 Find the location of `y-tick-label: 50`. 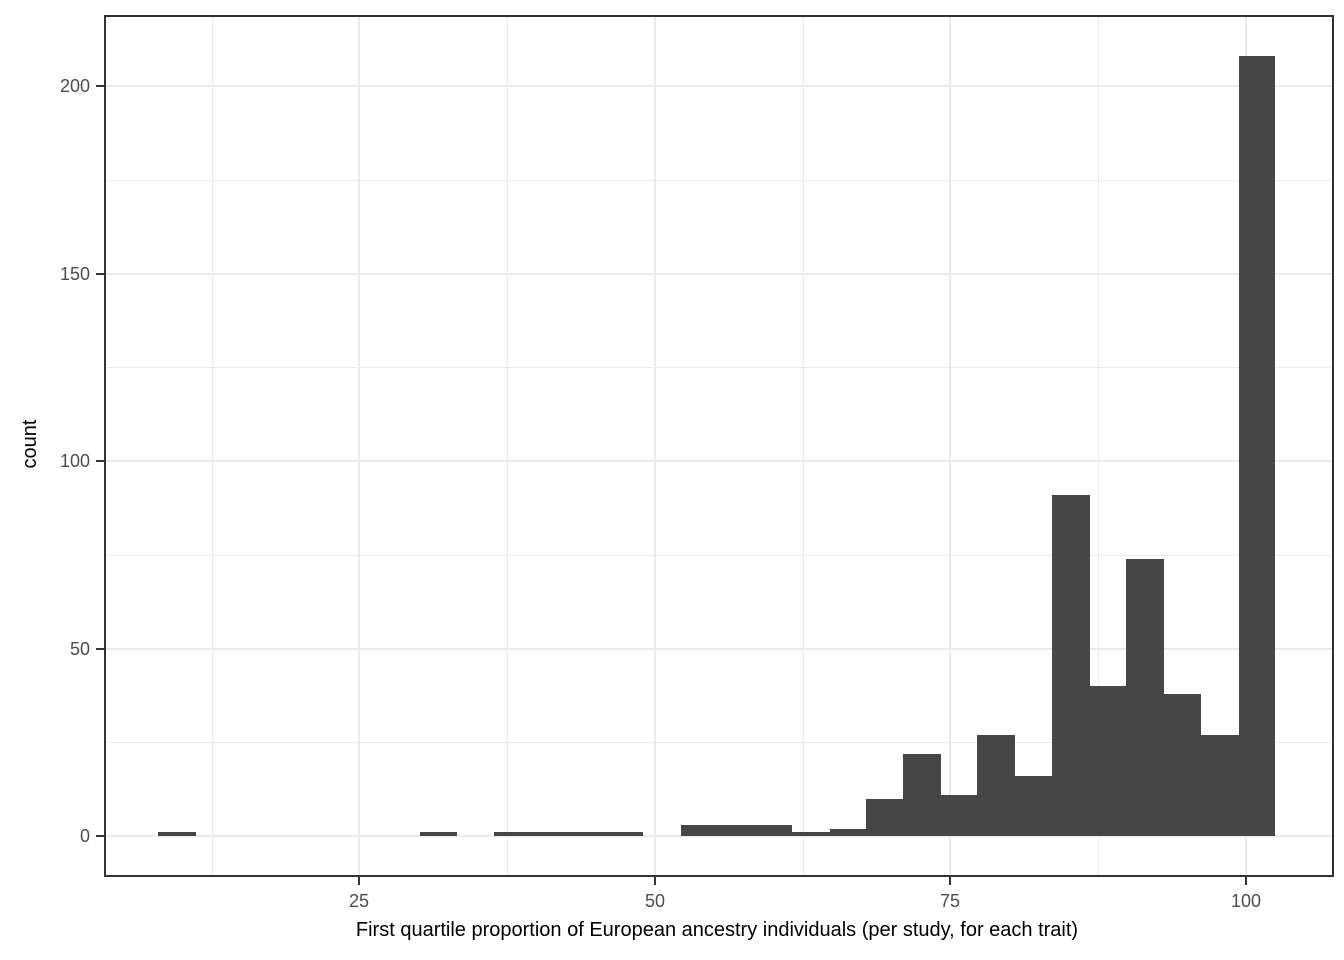

y-tick-label: 50 is located at coordinates (79, 649).